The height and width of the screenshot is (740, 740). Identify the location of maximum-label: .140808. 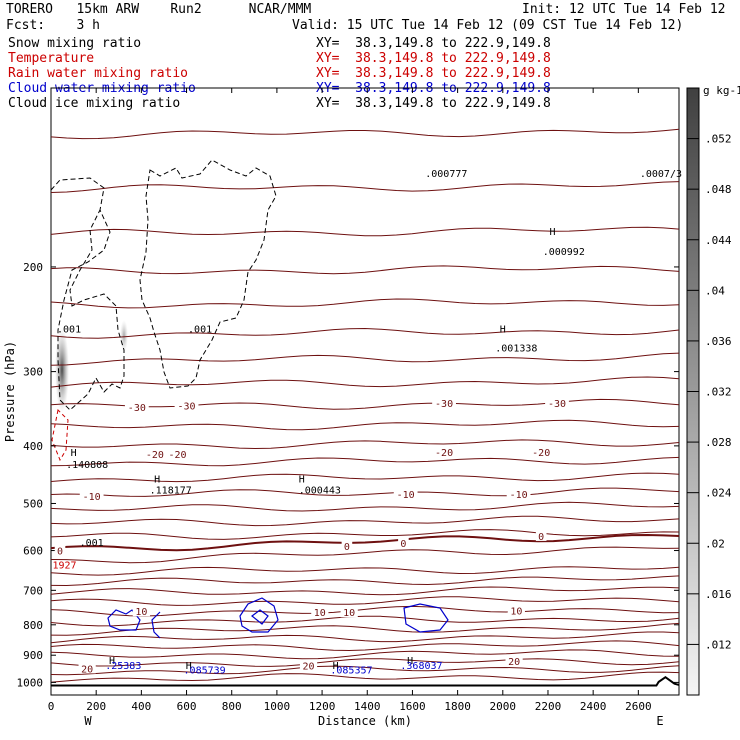
(87, 465).